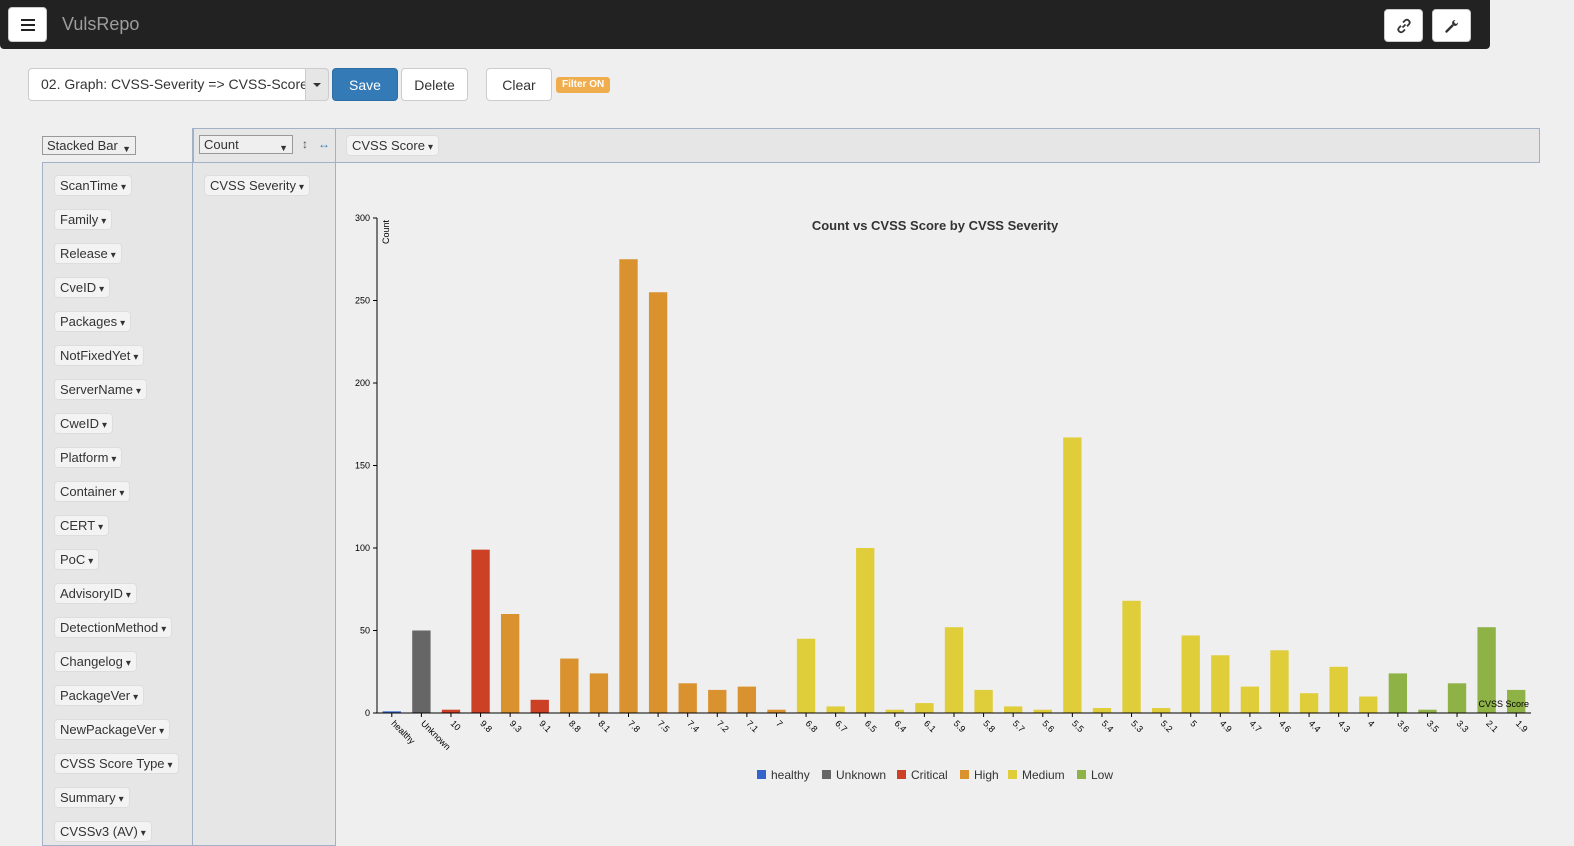 This screenshot has width=1574, height=846. What do you see at coordinates (1043, 775) in the screenshot?
I see `legend-label: Medium` at bounding box center [1043, 775].